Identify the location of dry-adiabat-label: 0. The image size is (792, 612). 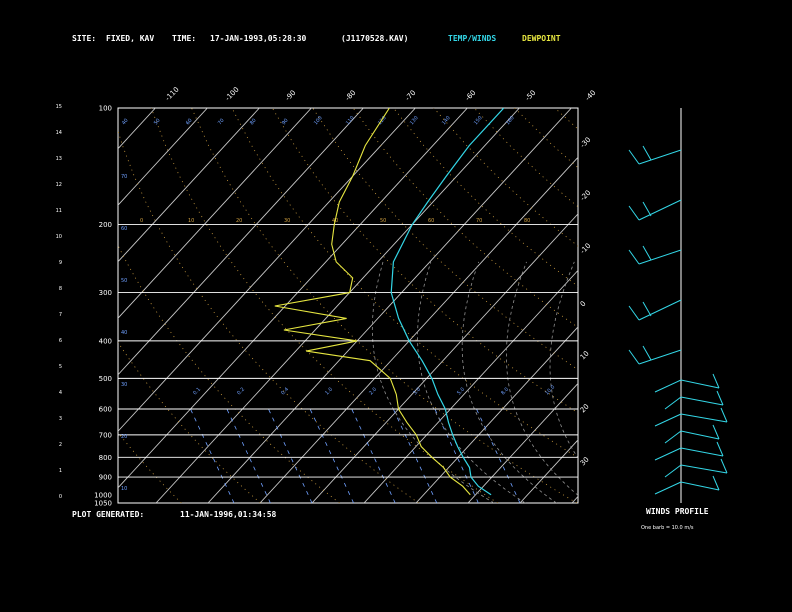
(141, 221).